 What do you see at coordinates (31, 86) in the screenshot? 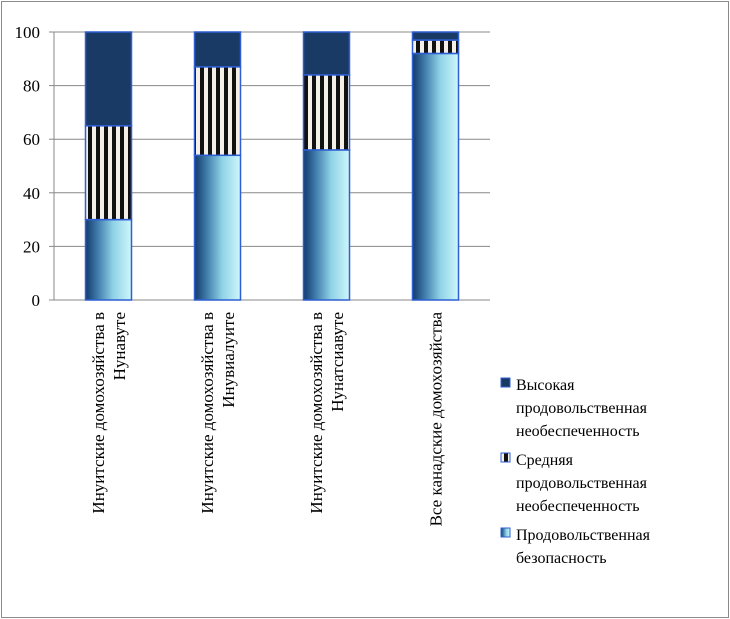
I see `y-tick-label: 80` at bounding box center [31, 86].